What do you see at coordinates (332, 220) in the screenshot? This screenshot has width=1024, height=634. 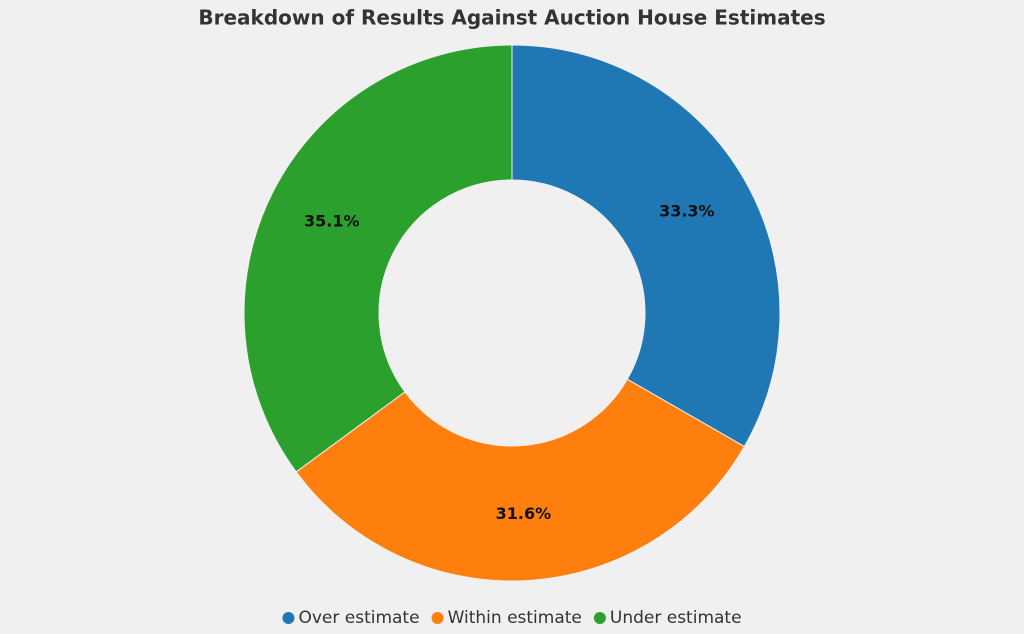 I see `value-label: 35.1%` at bounding box center [332, 220].